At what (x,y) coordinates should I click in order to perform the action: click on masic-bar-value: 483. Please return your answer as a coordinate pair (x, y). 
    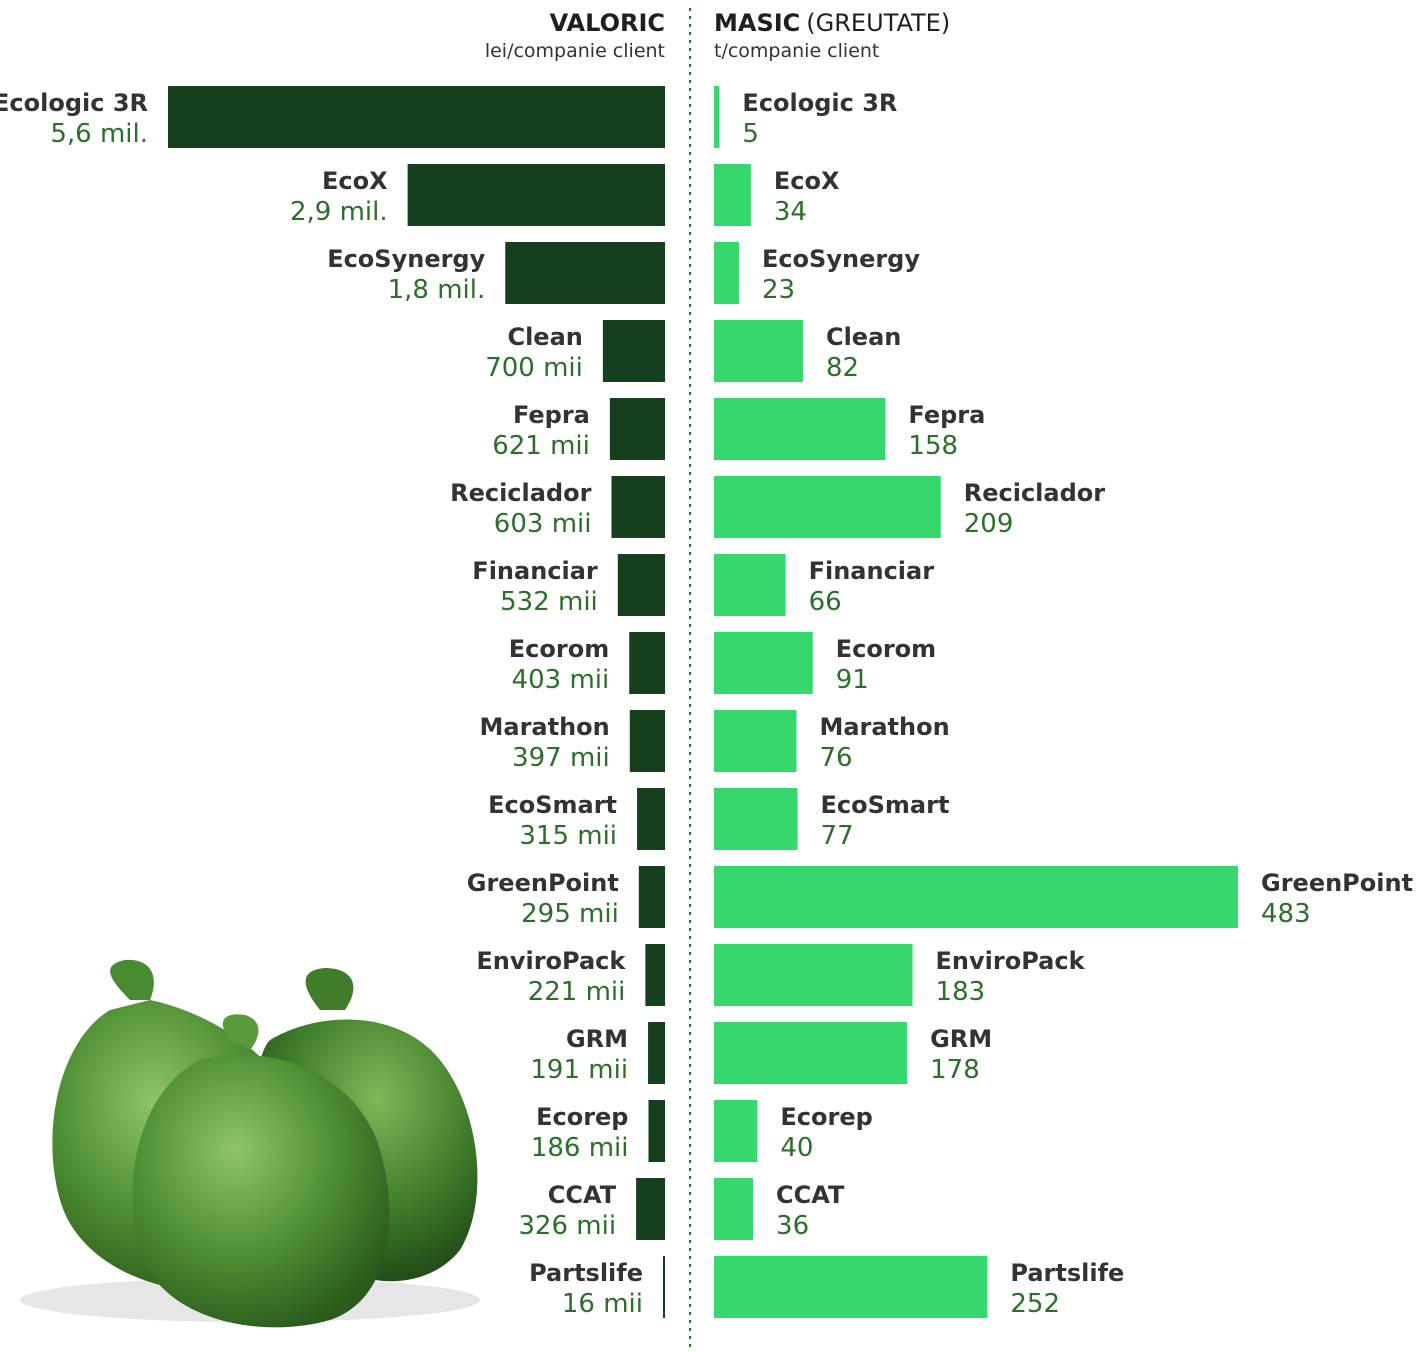
    Looking at the image, I should click on (1286, 914).